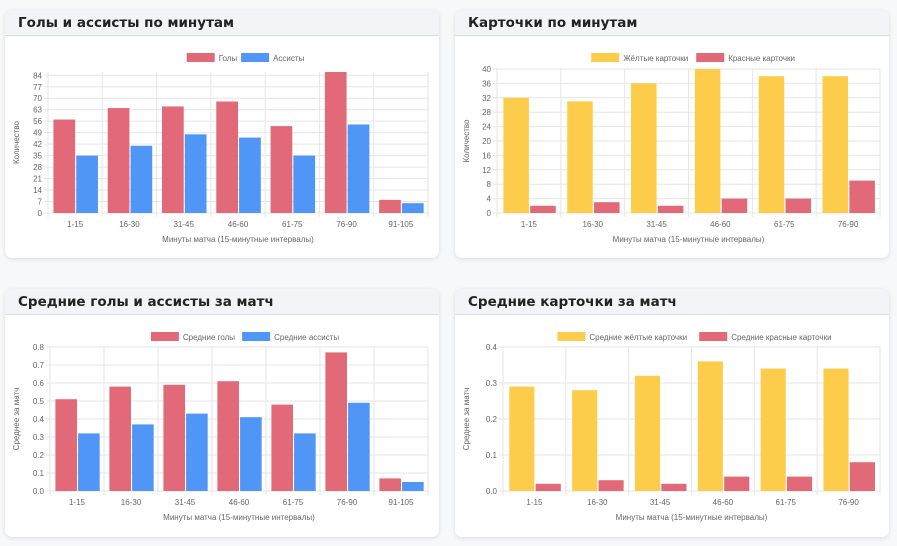  What do you see at coordinates (222, 23) in the screenshot?
I see `card-title: Голы и ассисты по минутам` at bounding box center [222, 23].